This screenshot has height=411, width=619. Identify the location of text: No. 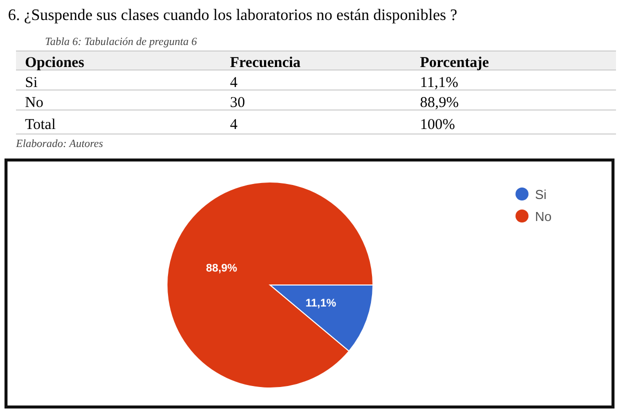
(34, 103).